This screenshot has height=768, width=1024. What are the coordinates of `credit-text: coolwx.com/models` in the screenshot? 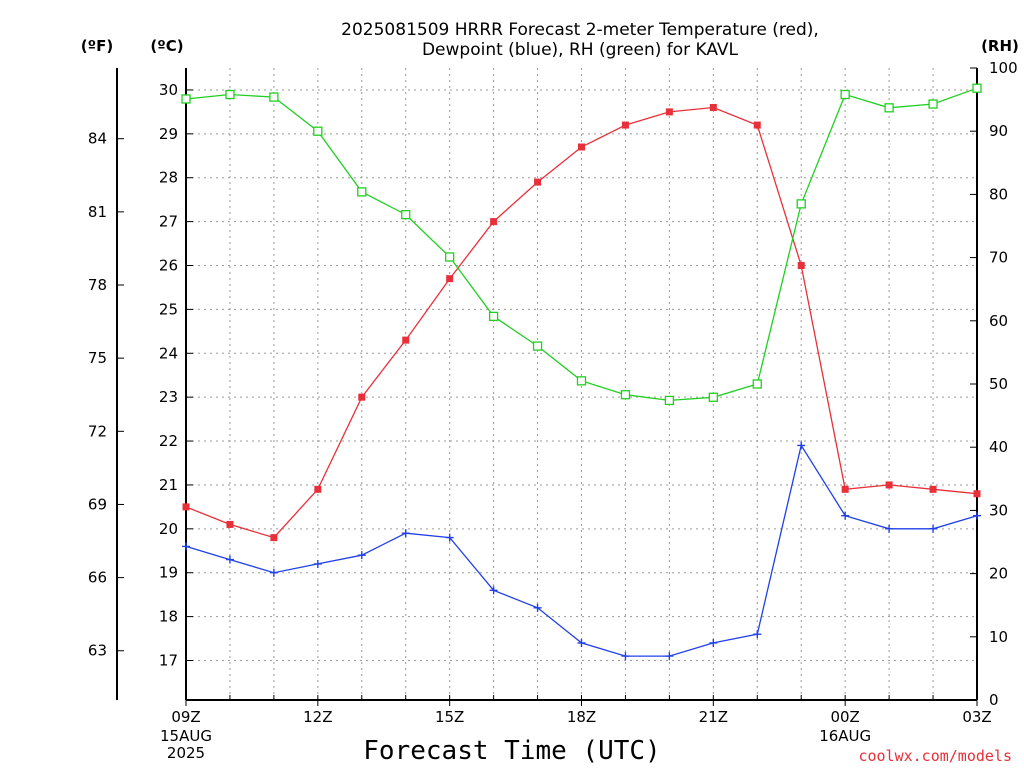 It's located at (935, 756).